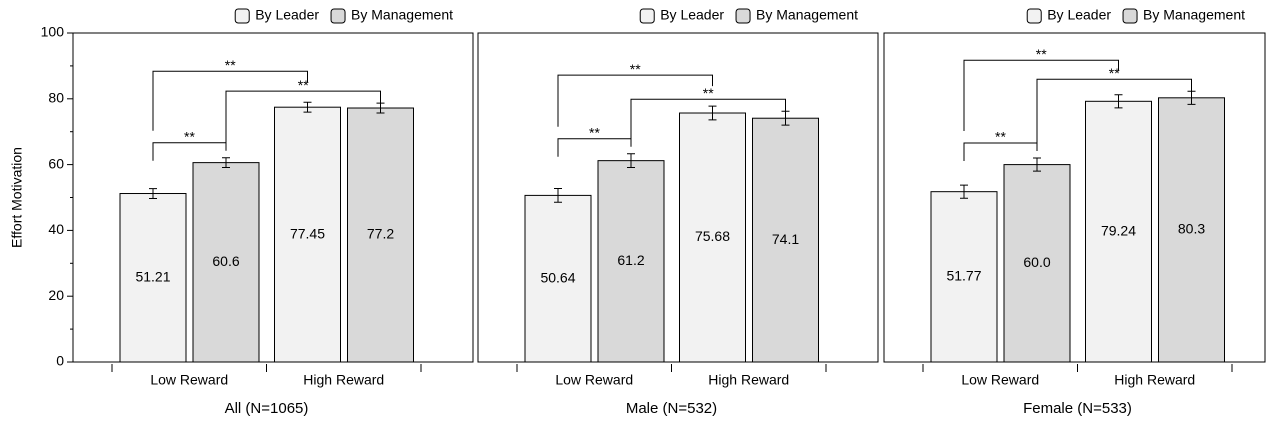 The height and width of the screenshot is (423, 1267). I want to click on data-label: 80.3, so click(1191, 229).